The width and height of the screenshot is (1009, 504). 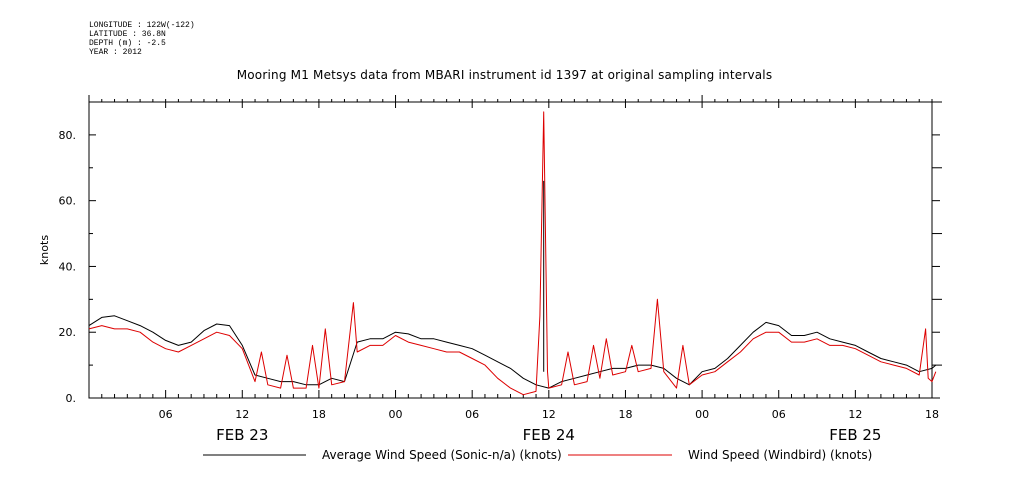 What do you see at coordinates (44, 250) in the screenshot?
I see `y-axis-label: knots` at bounding box center [44, 250].